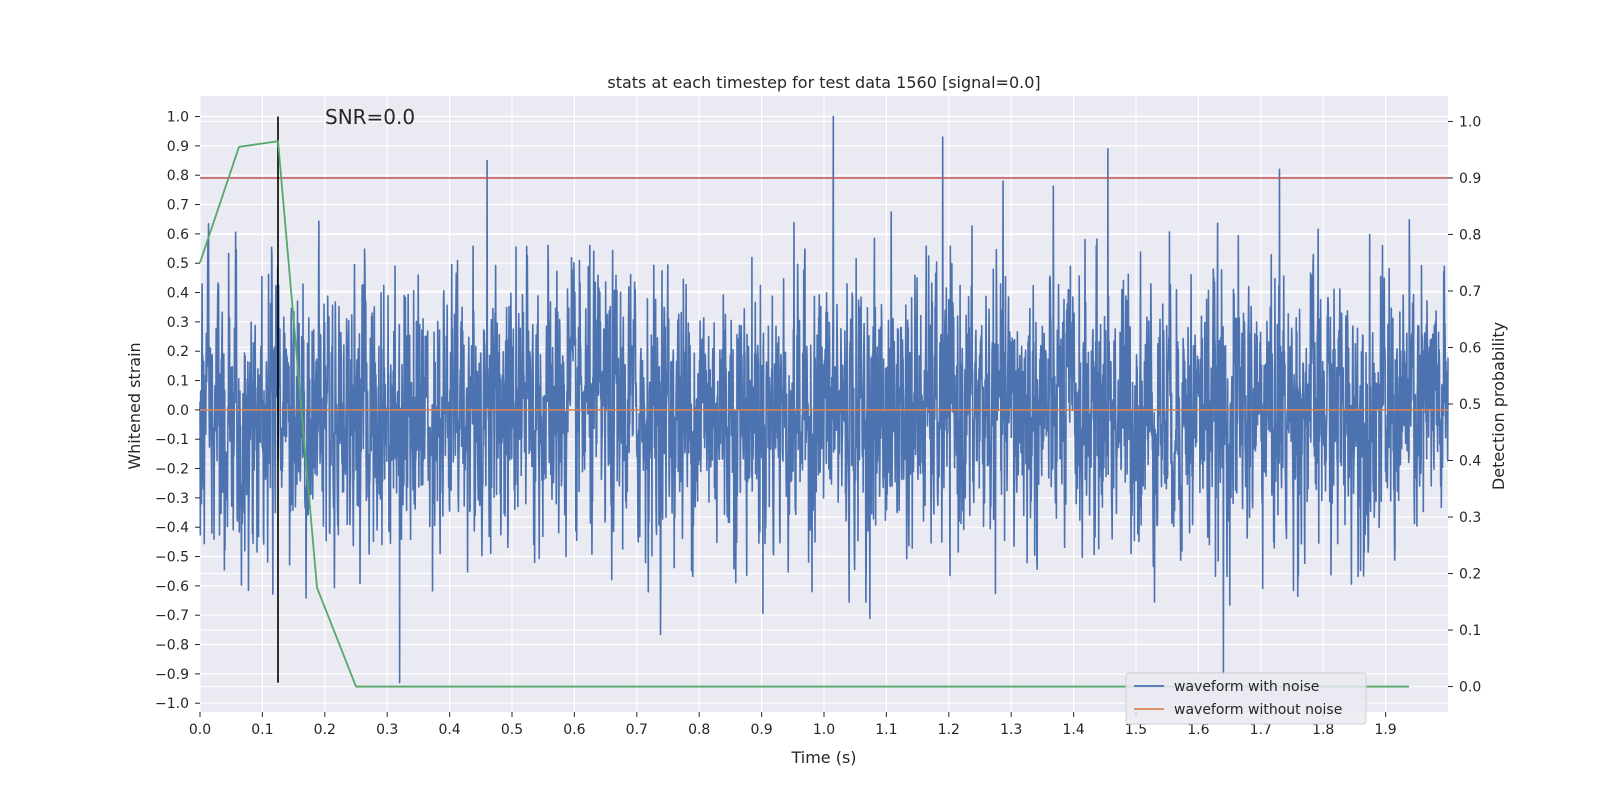 This screenshot has width=1600, height=800. I want to click on y2-tick-label: 0.3, so click(1470, 518).